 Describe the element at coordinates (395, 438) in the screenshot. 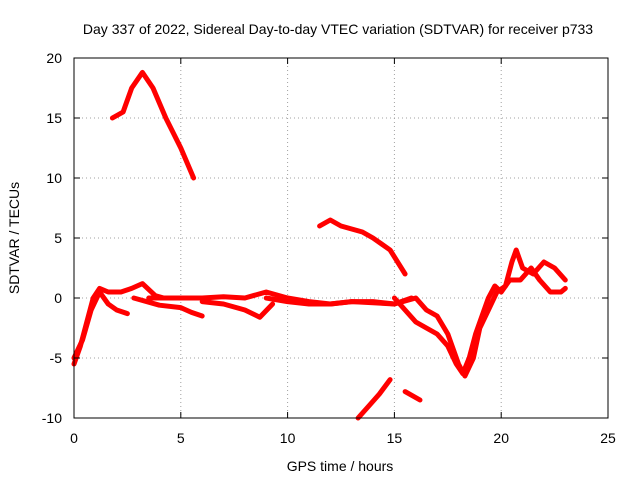

I see `x-tick-label: 15` at that location.